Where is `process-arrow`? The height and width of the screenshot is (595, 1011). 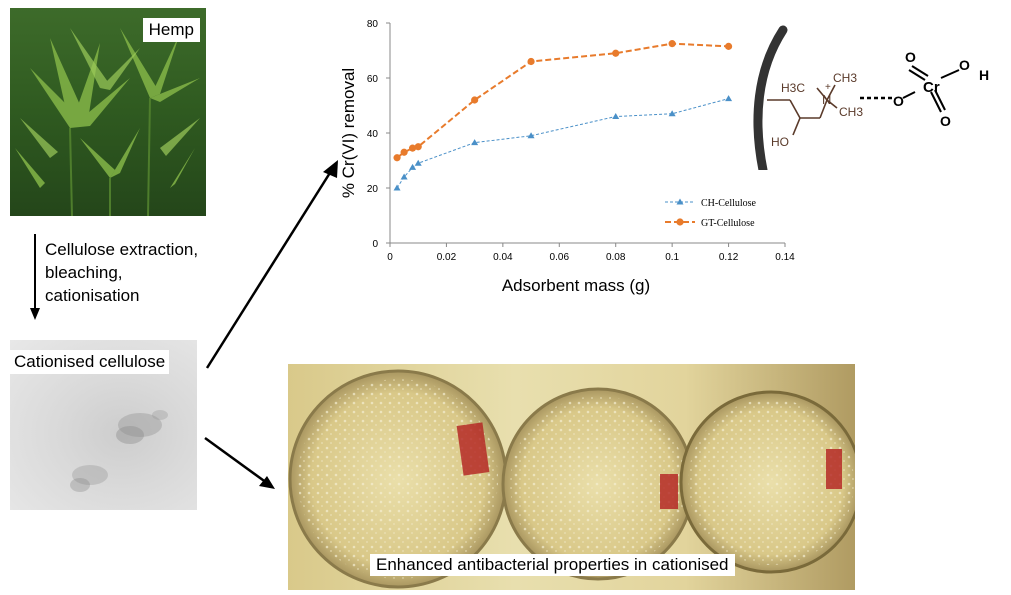
process-arrow is located at coordinates (35, 278).